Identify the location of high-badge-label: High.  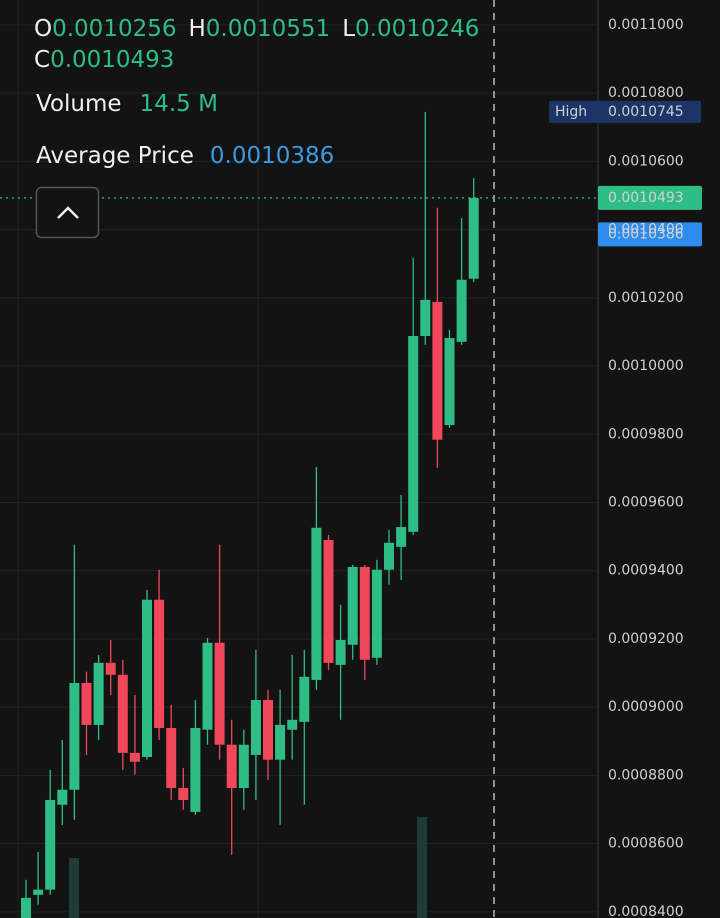
(571, 112).